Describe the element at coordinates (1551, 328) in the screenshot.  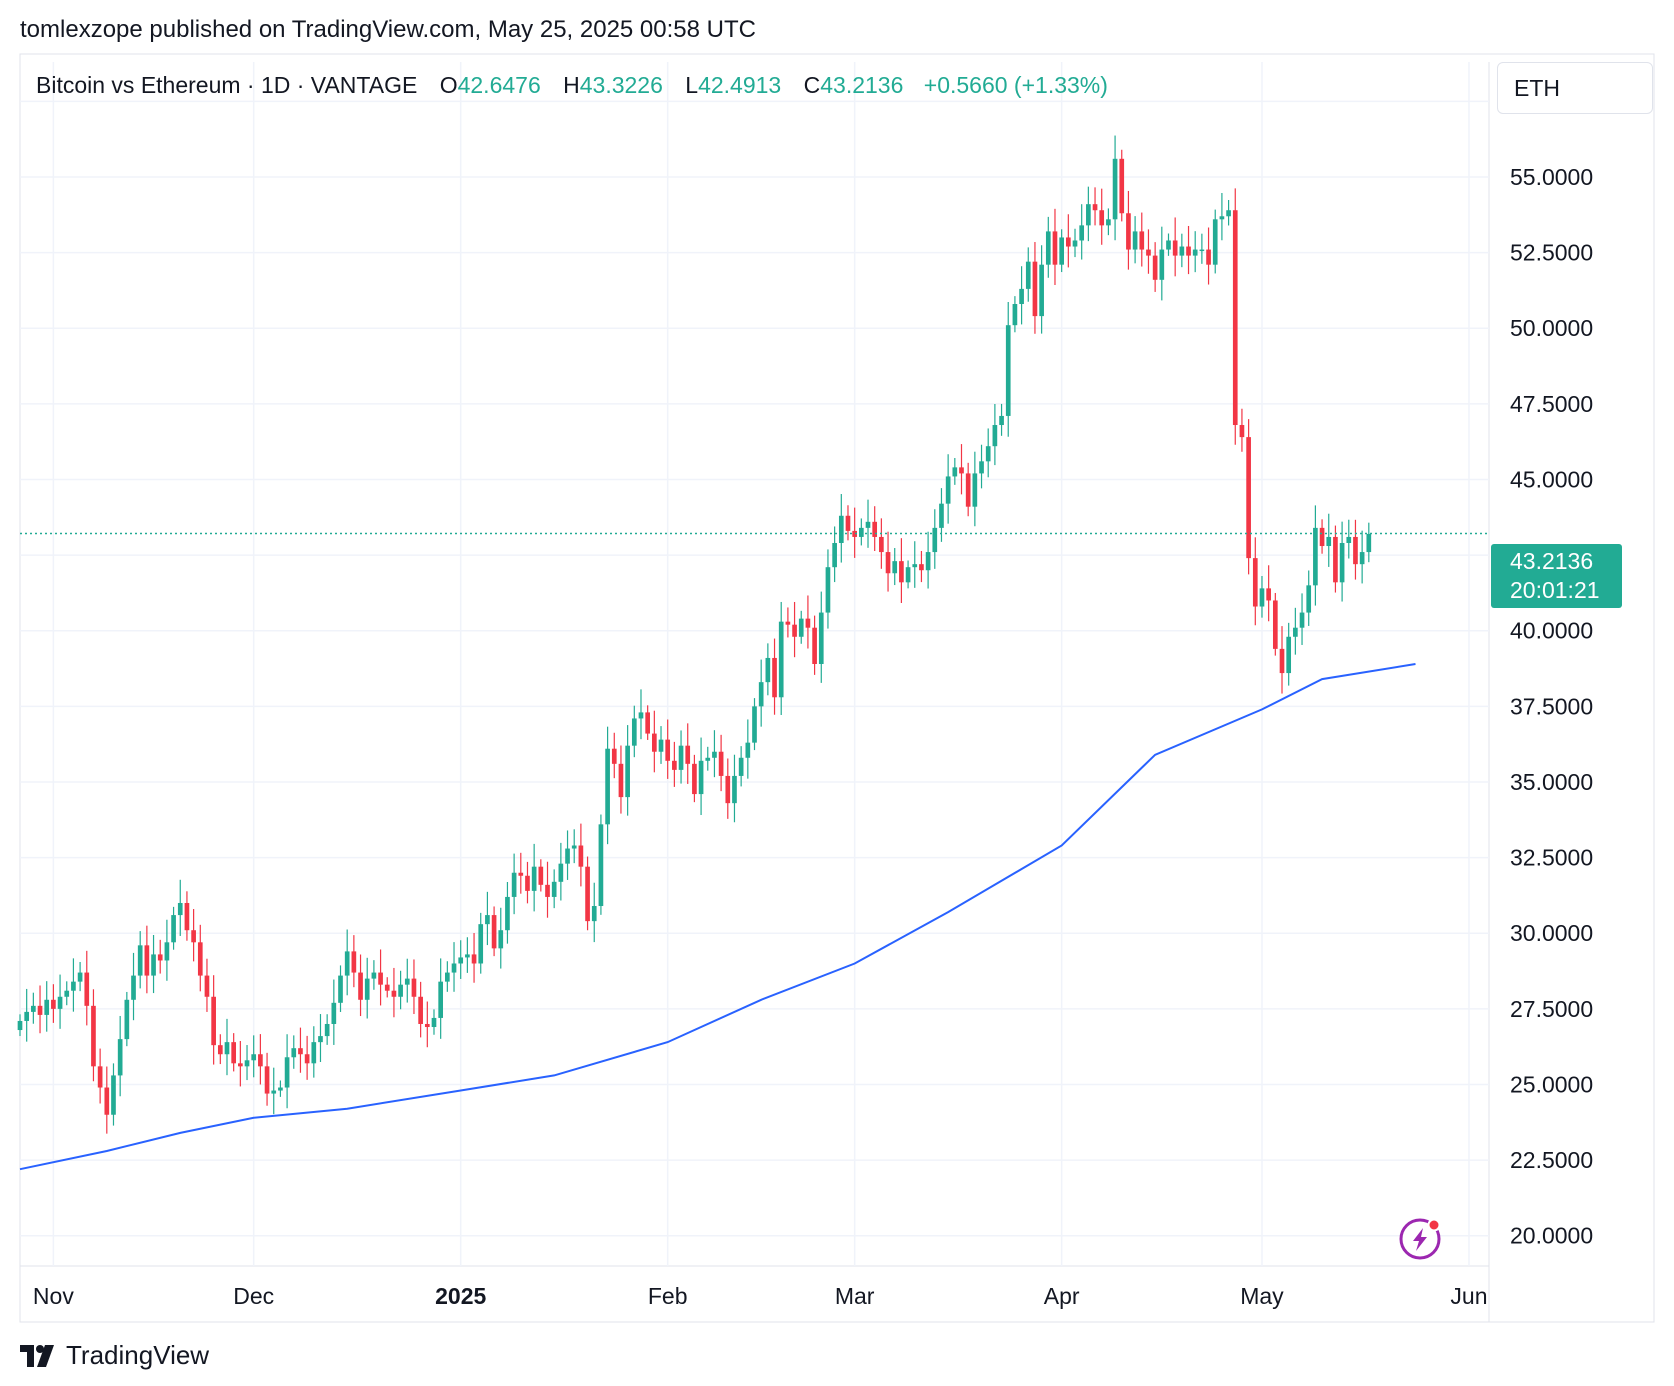
I see `price-tick-label: 50.0000` at that location.